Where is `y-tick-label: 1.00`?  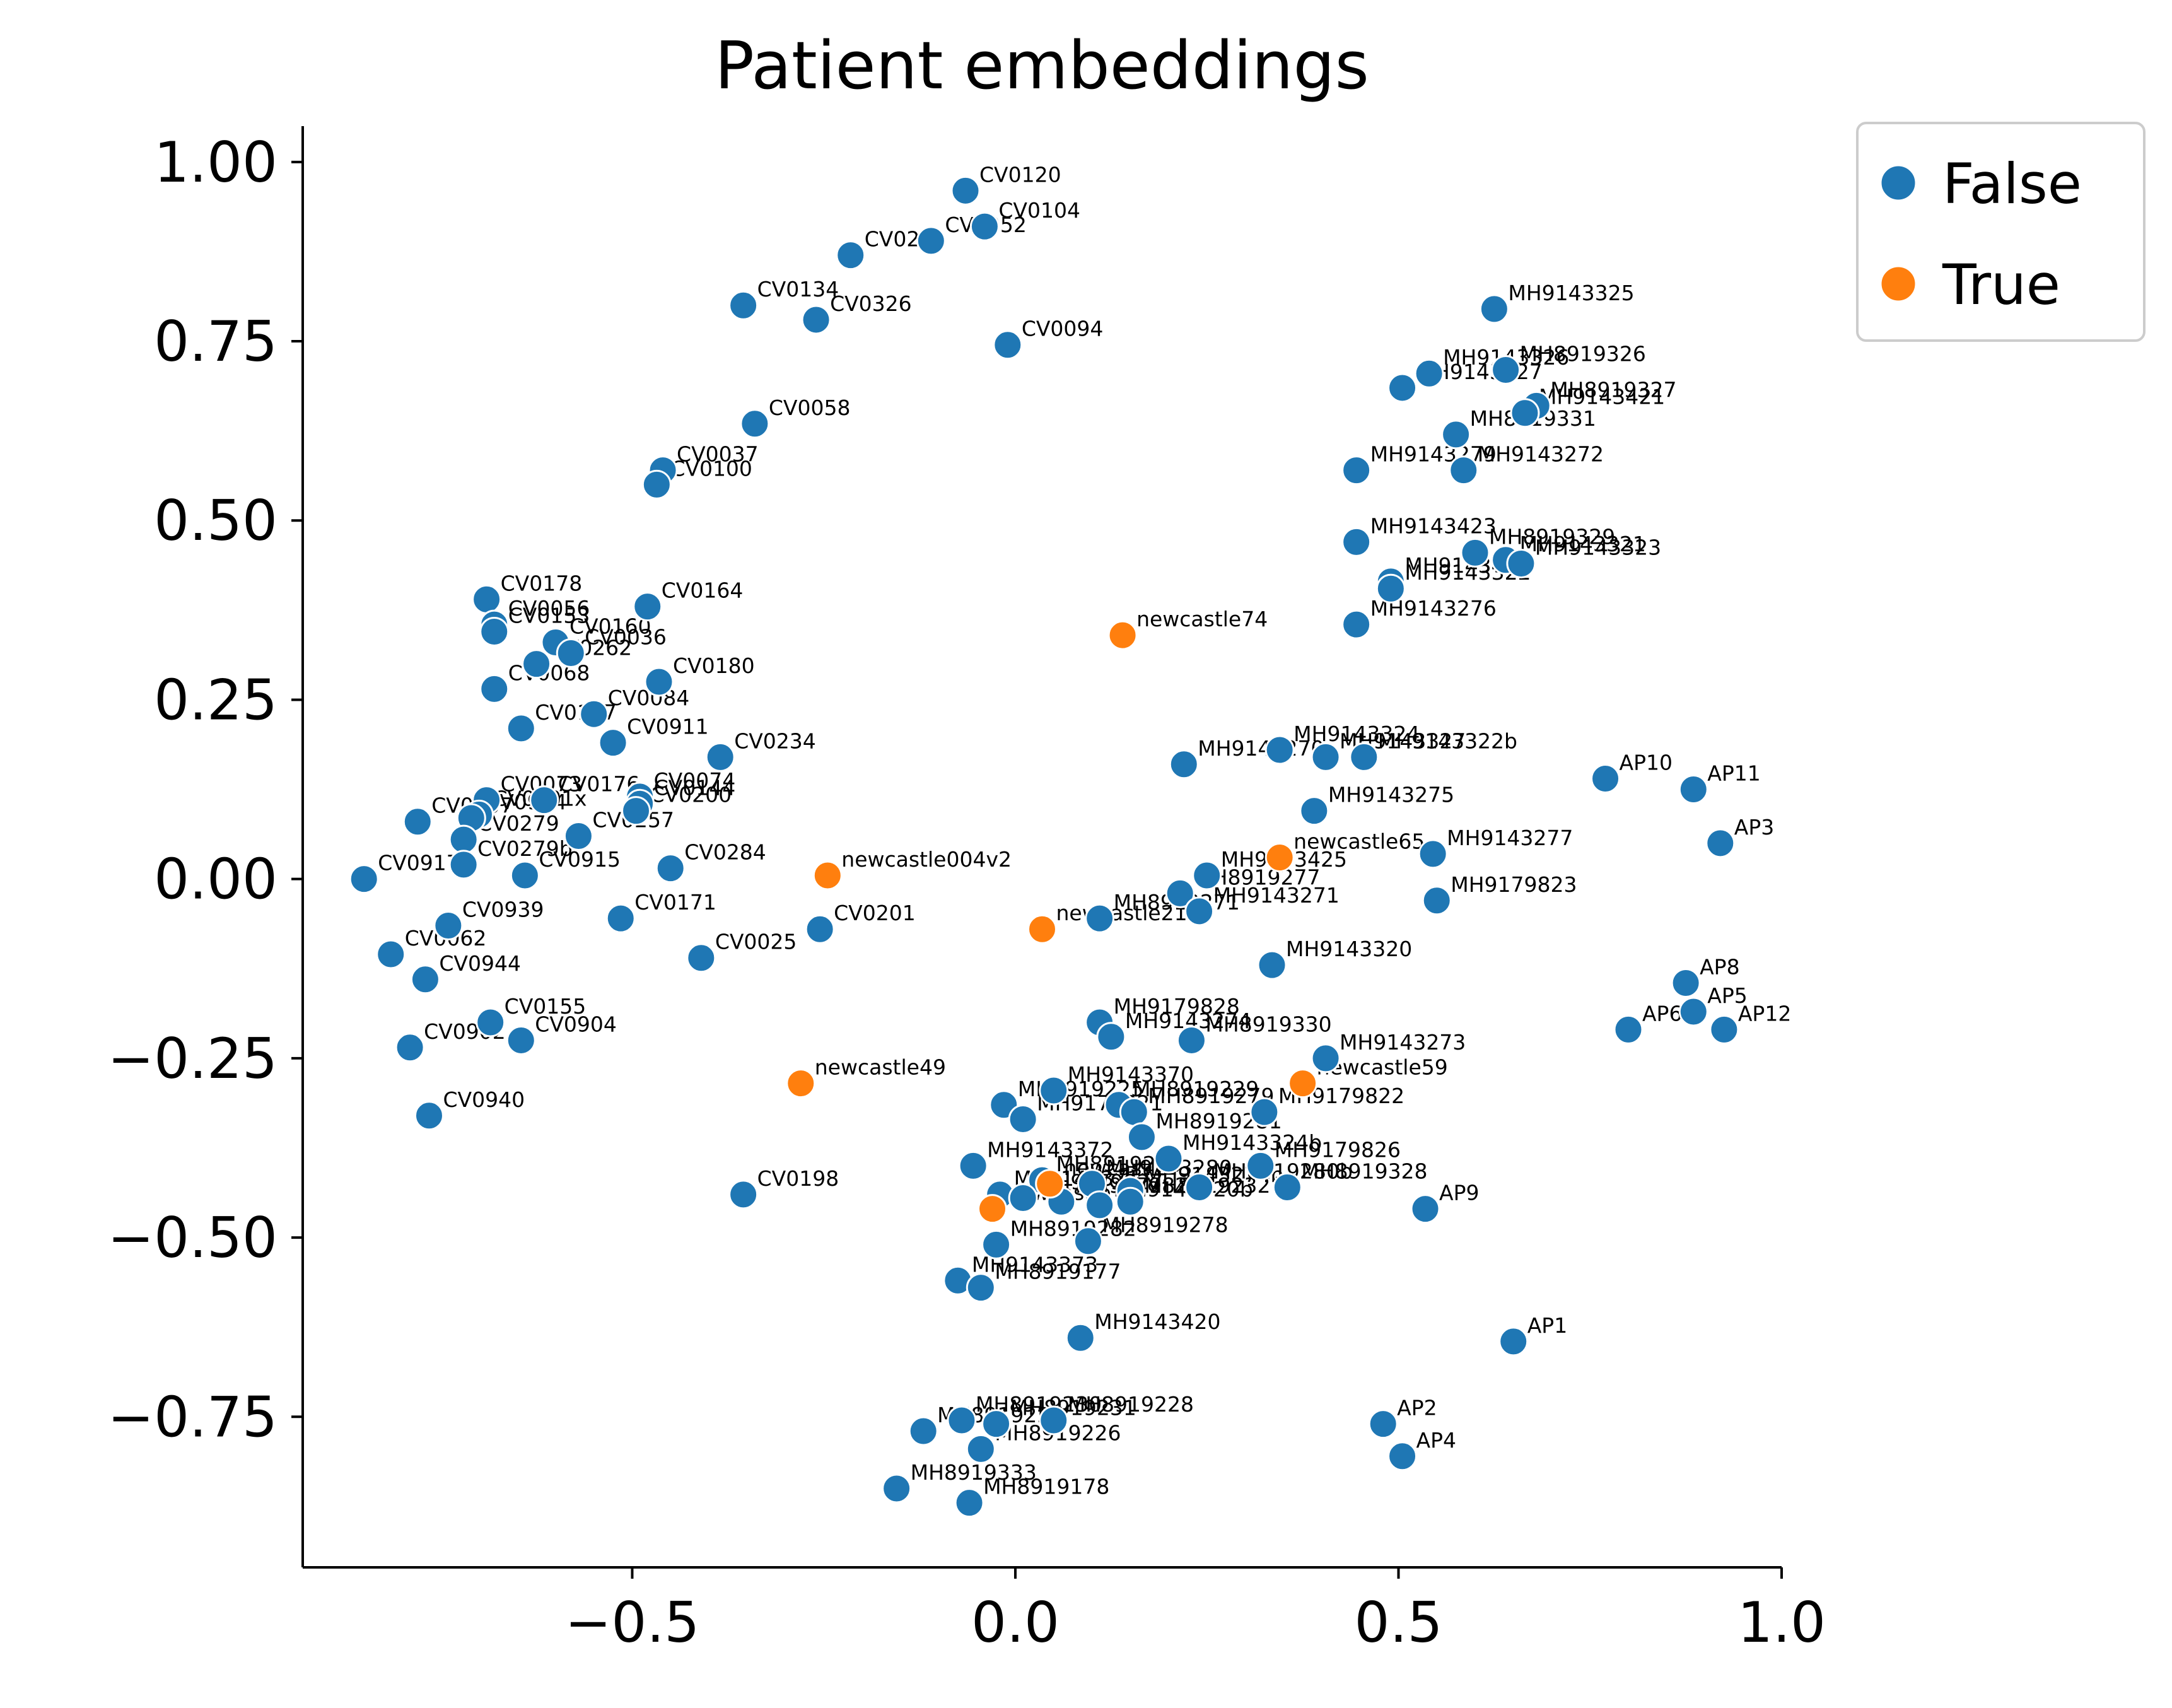 y-tick-label: 1.00 is located at coordinates (216, 162).